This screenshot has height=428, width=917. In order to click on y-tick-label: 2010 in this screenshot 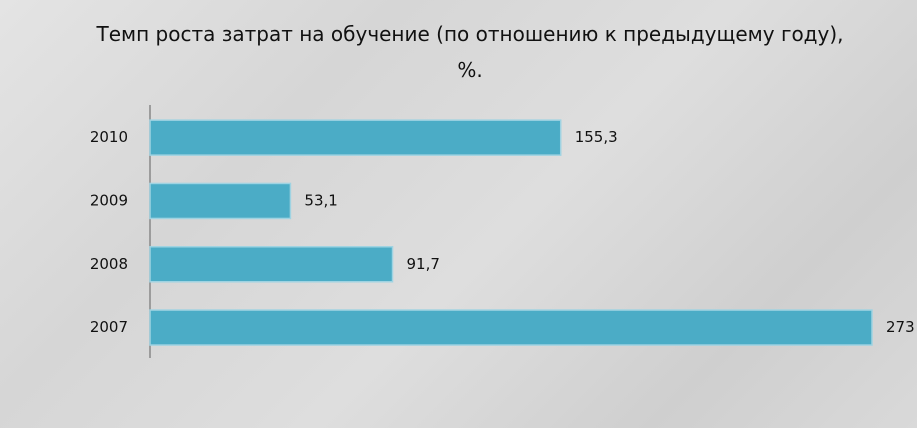, I will do `click(109, 137)`.